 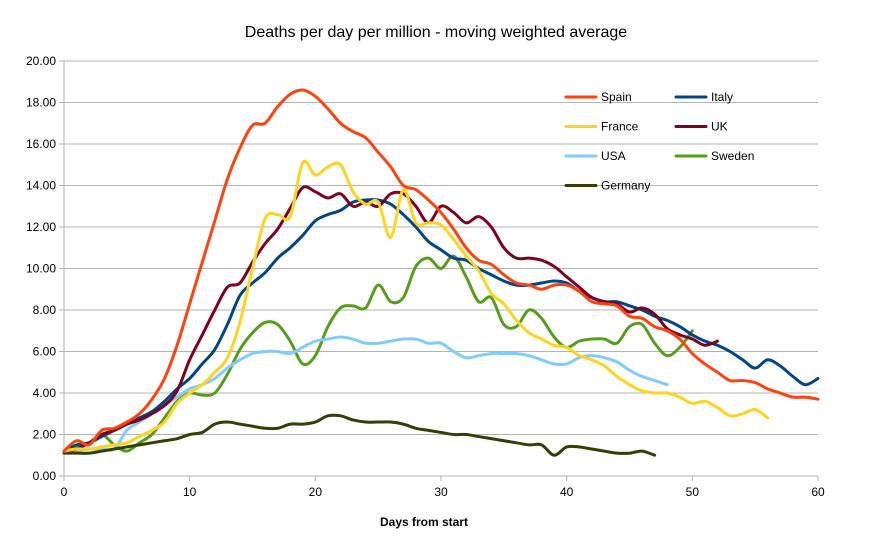 I want to click on legend-label-uk: UK, so click(x=719, y=127).